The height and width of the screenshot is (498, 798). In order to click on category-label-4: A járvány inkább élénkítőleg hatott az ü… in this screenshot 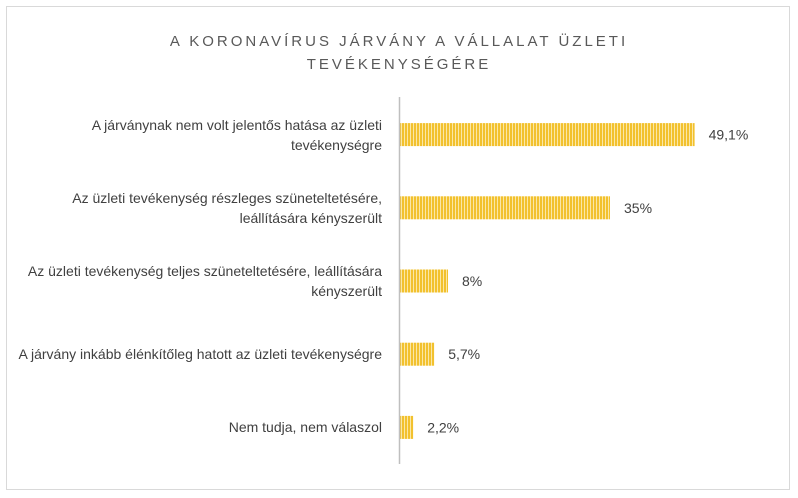, I will do `click(200, 354)`.